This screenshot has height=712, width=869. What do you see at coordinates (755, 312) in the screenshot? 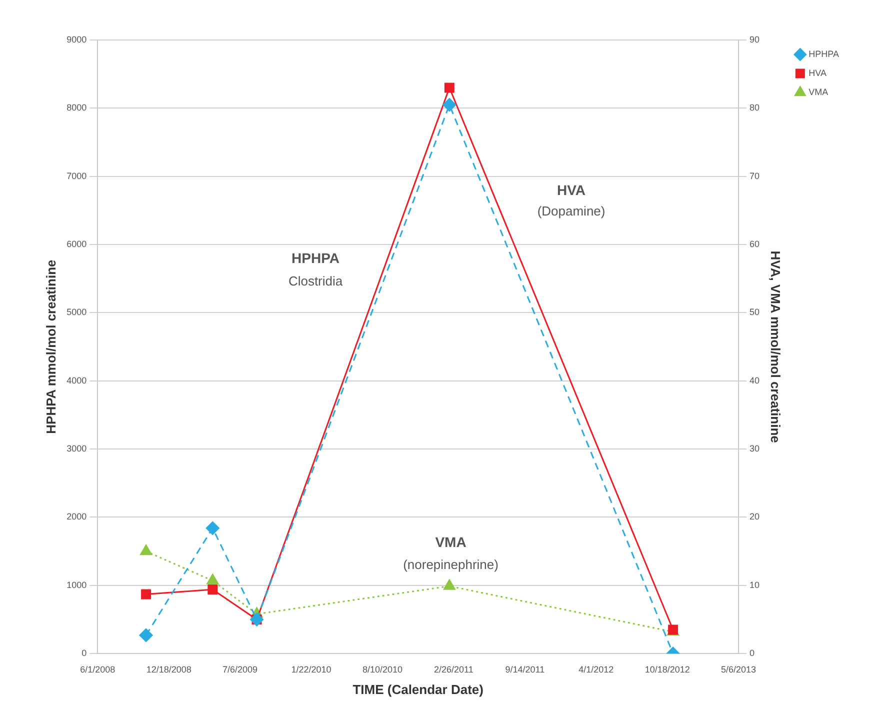
I see `y2-tick-label: 50` at bounding box center [755, 312].